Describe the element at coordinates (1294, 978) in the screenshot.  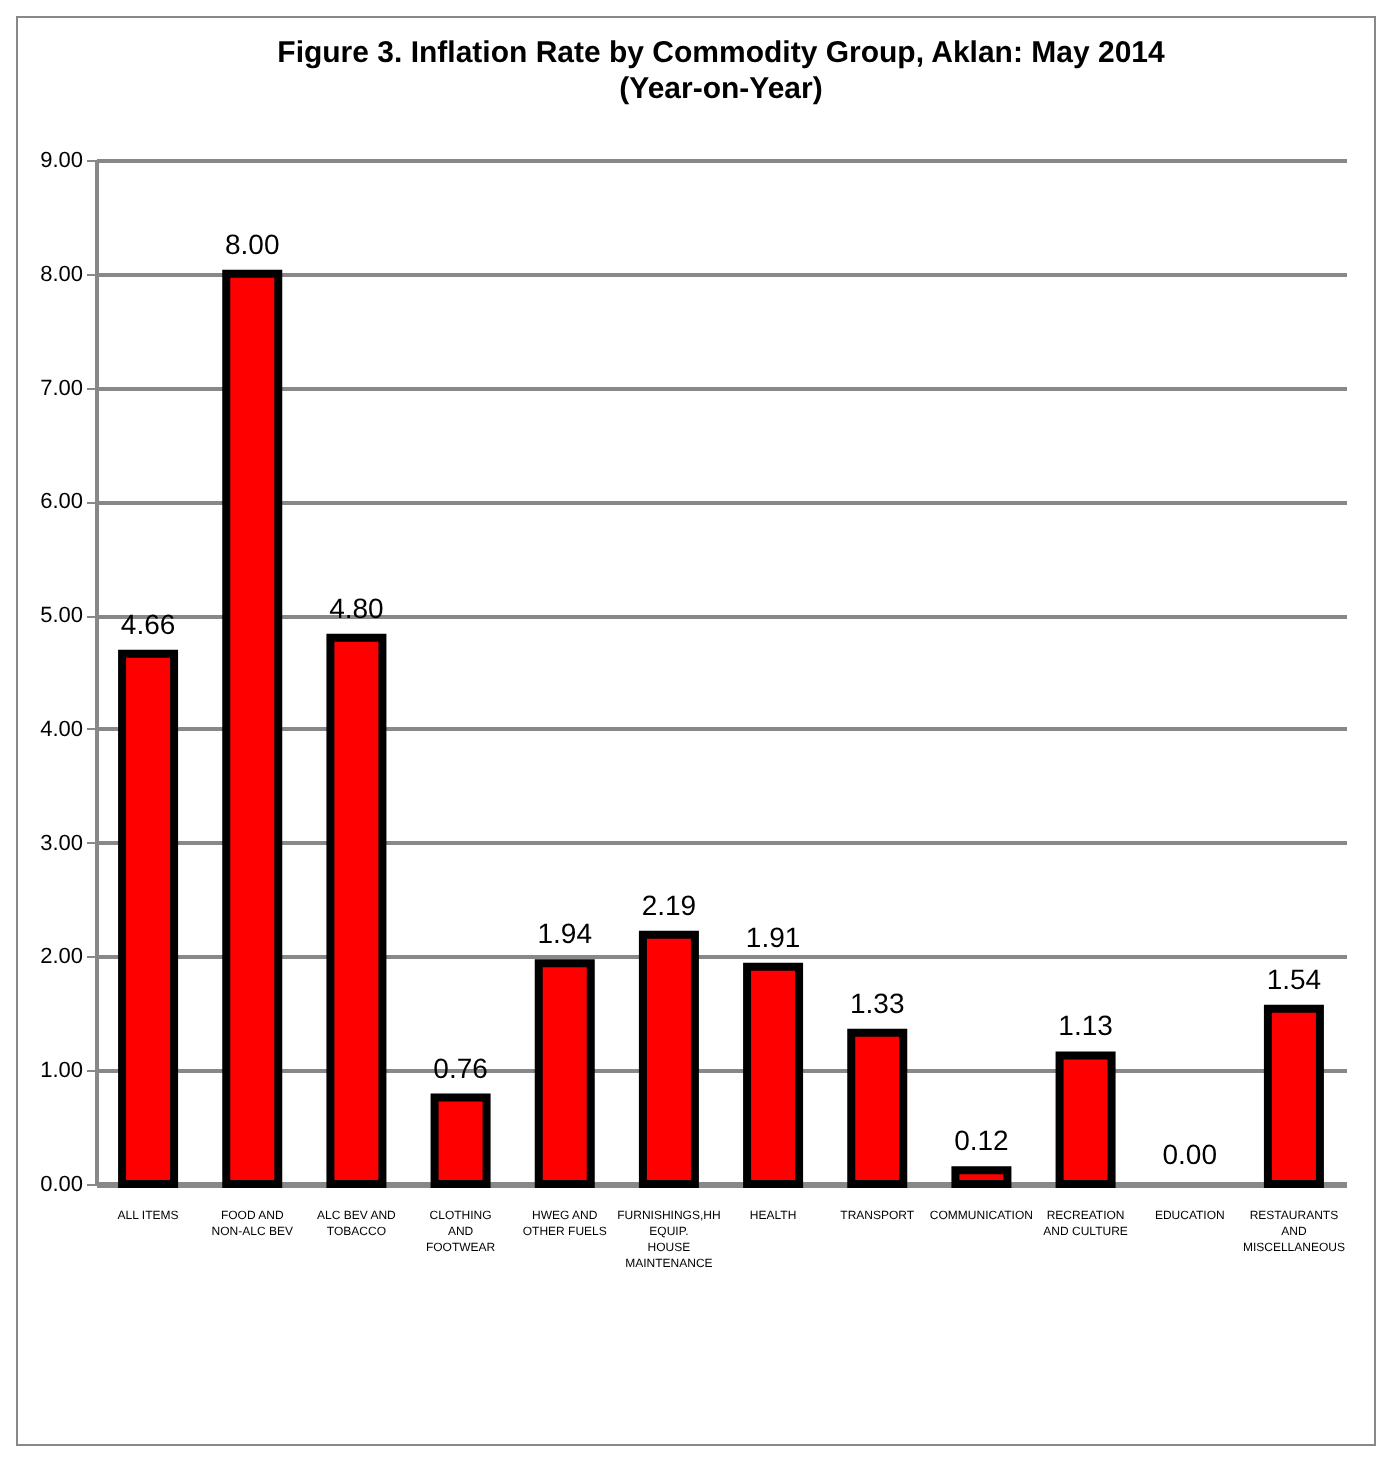
I see `data-label: 1.54` at that location.